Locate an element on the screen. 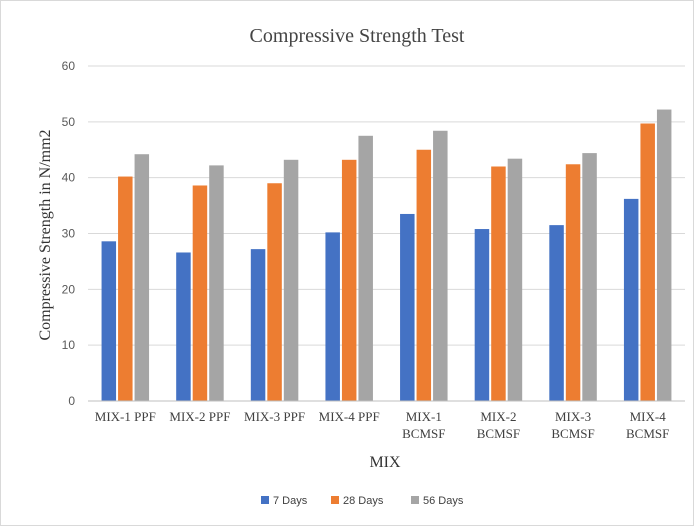 The height and width of the screenshot is (526, 694). y-axis-ticks: 0 10 20 30 40 50 60 is located at coordinates (69, 233).